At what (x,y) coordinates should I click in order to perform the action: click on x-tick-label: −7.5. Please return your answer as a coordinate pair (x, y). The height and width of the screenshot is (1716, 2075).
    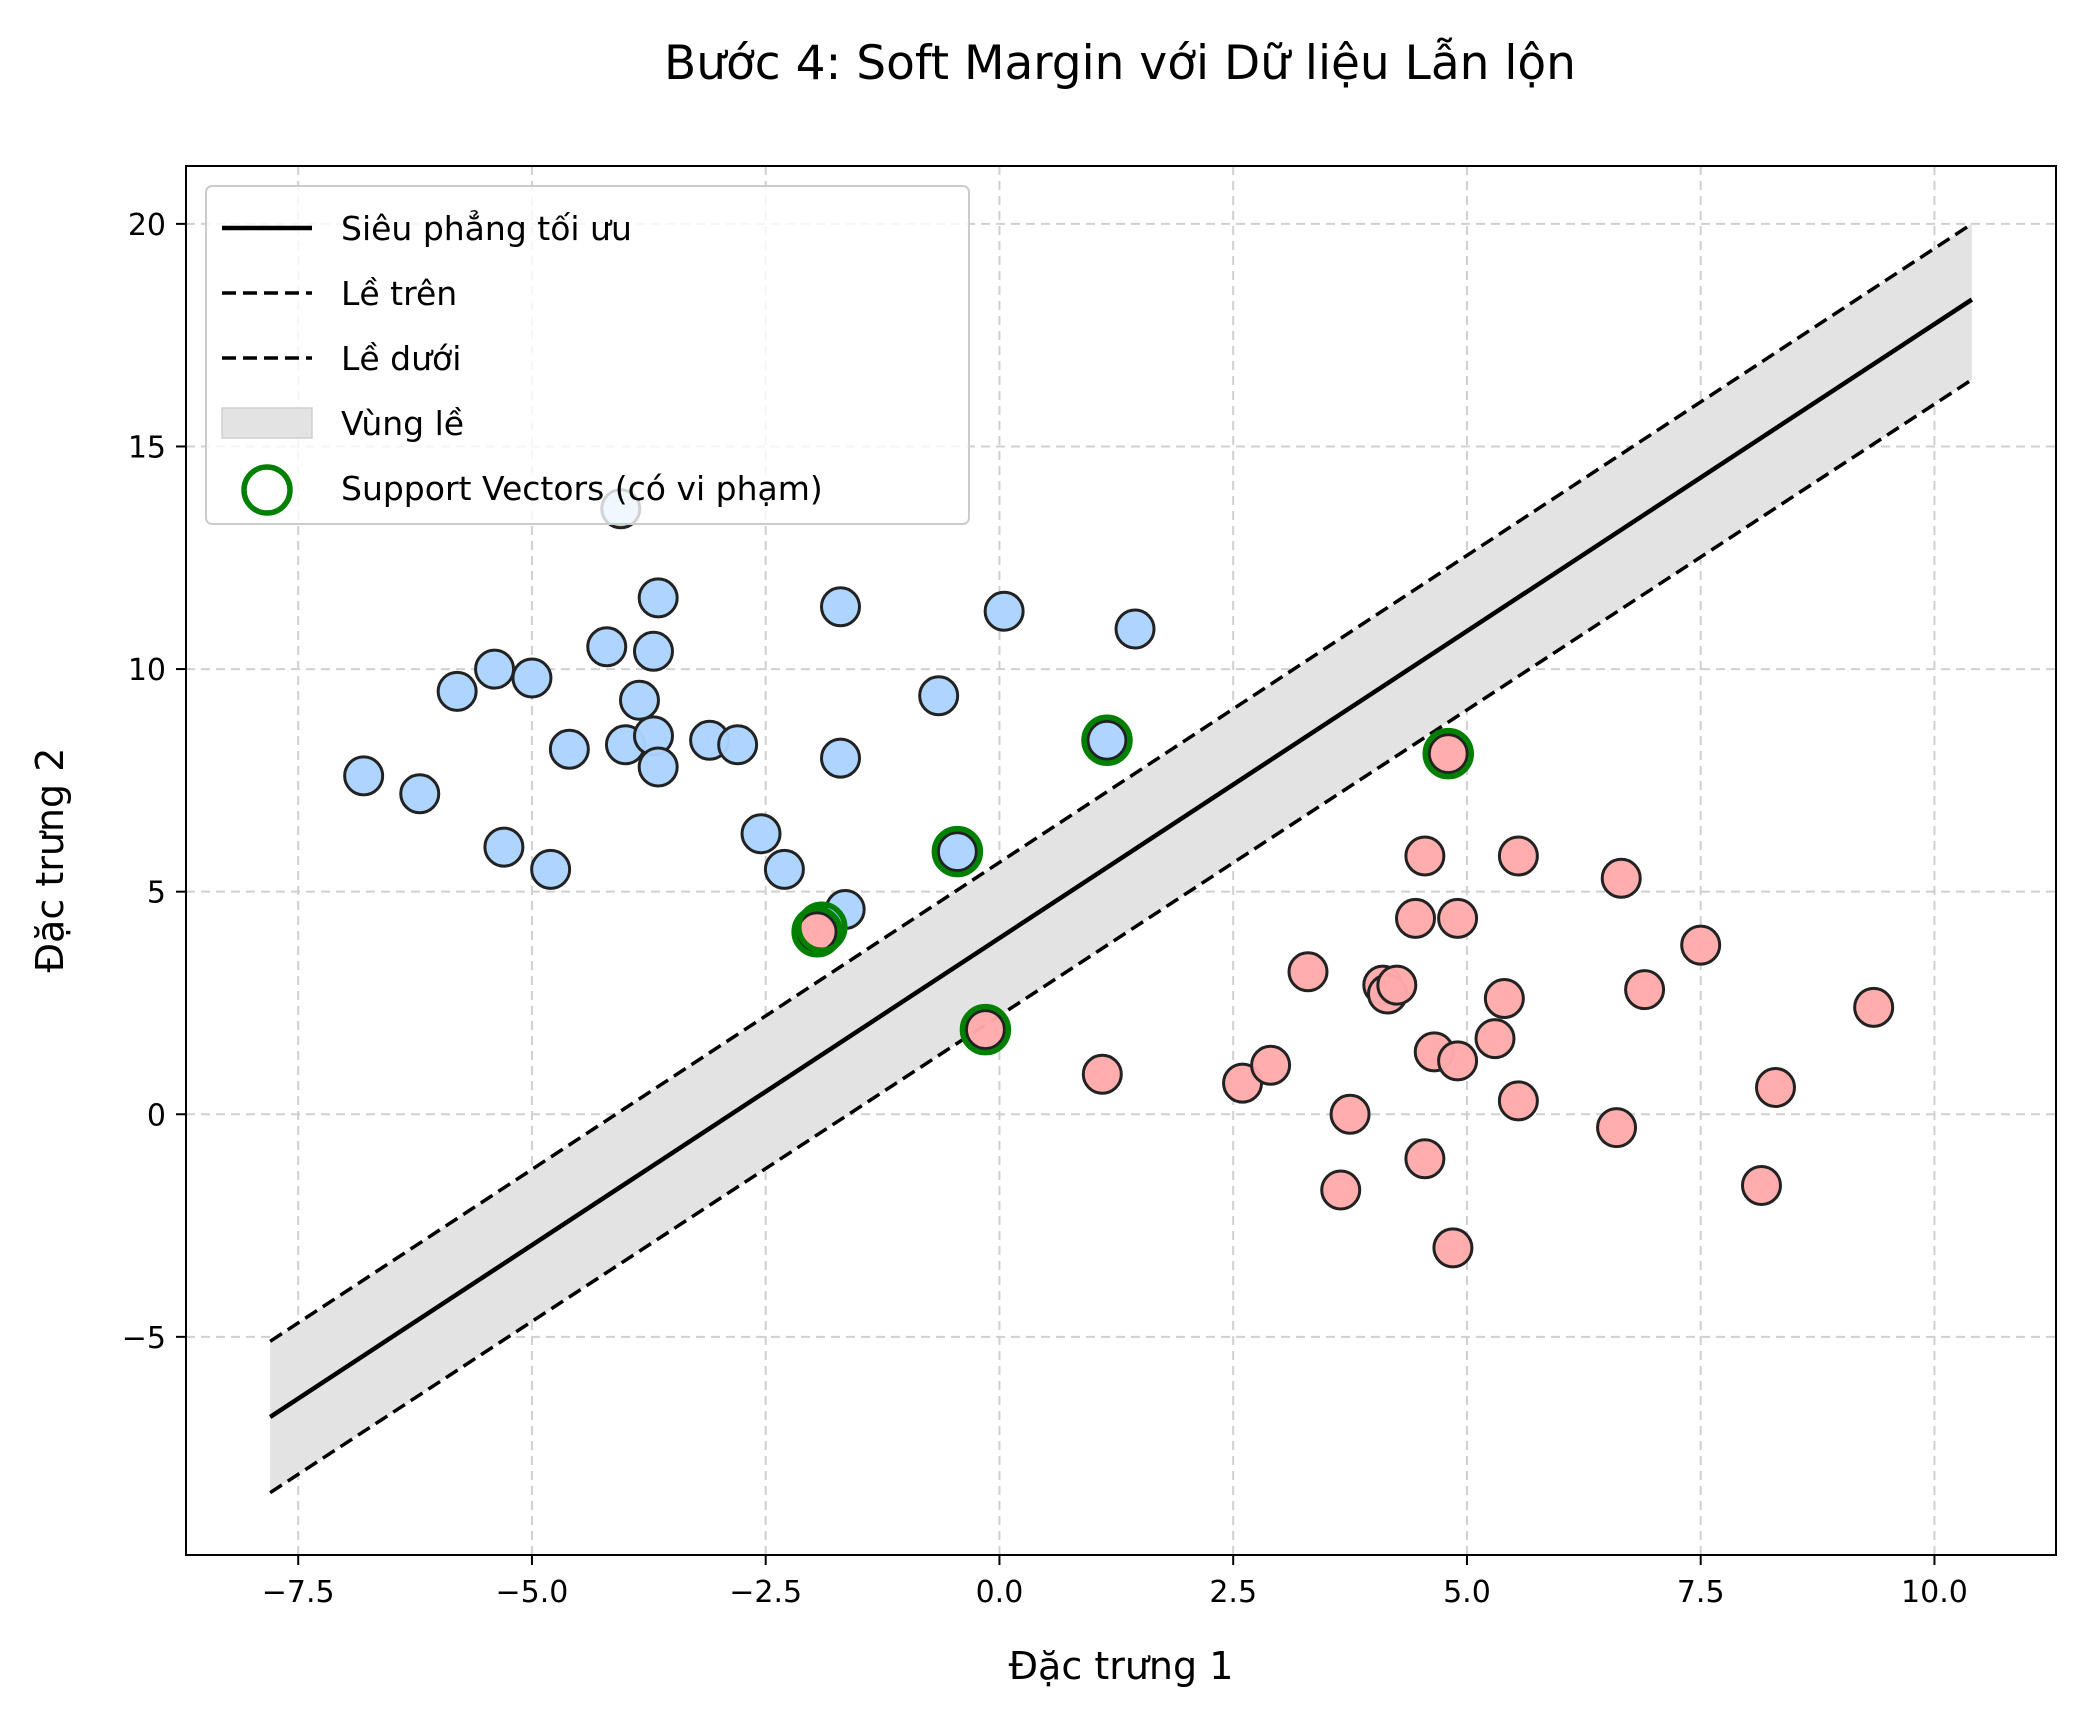
    Looking at the image, I should click on (298, 1592).